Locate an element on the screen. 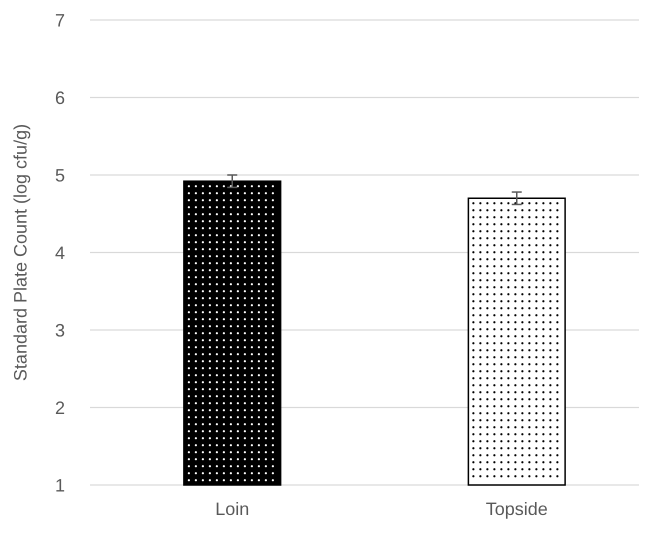 The image size is (669, 539). y-axis-title: Standard Plate Count (log cfu/g) is located at coordinates (20, 253).